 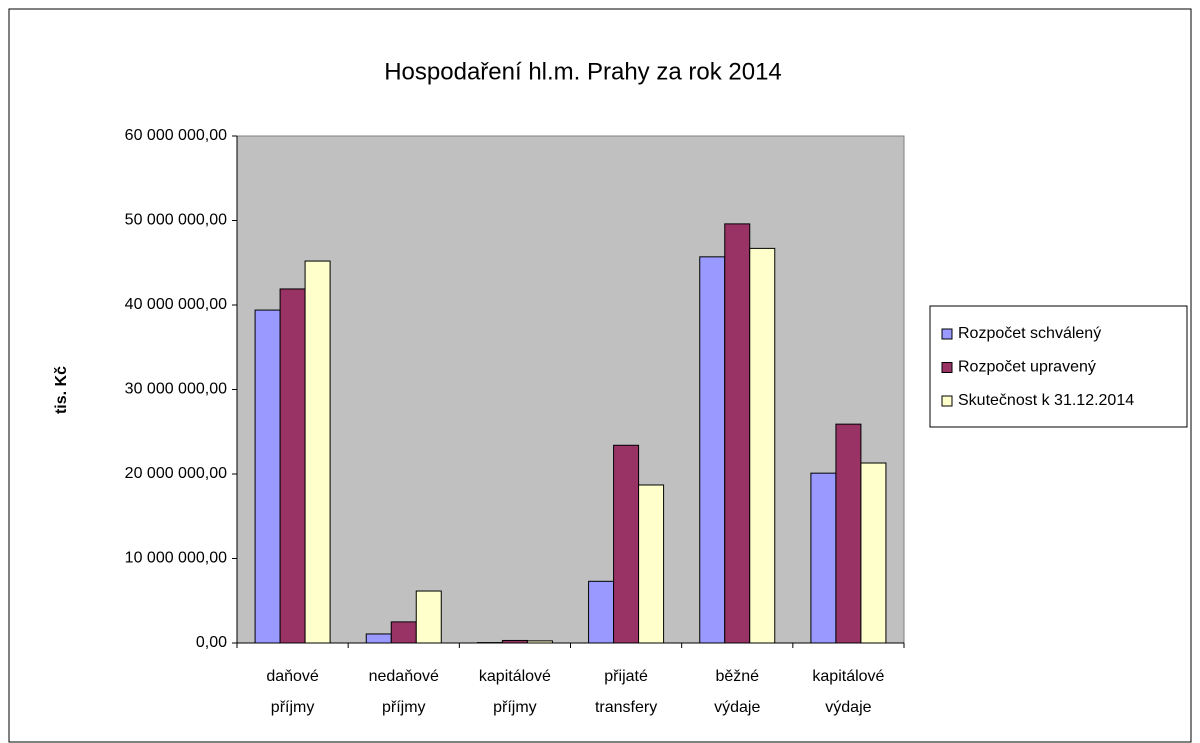 I want to click on x-tick-label-line: daňové, so click(x=292, y=676).